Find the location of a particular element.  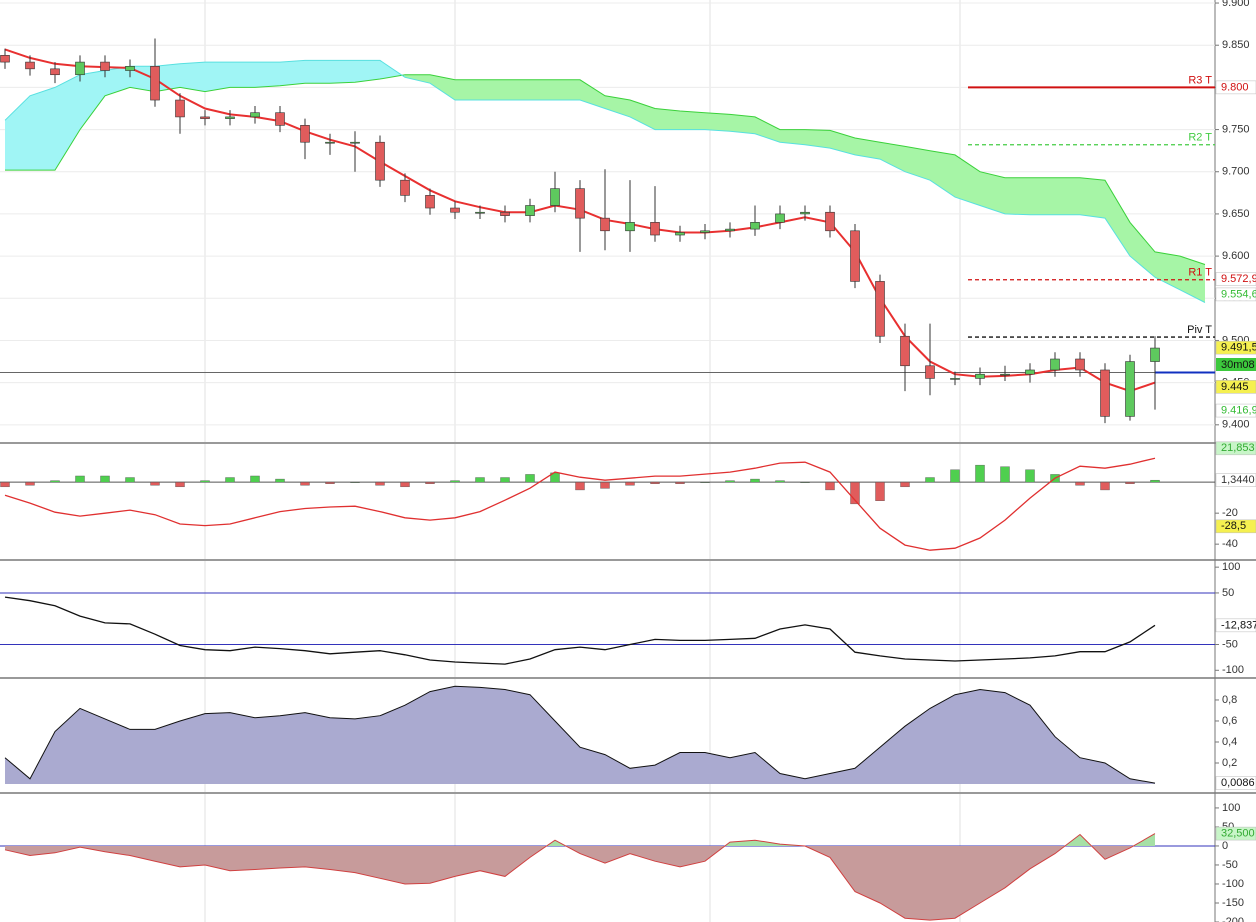

countdown-box is located at coordinates (1236, 364).